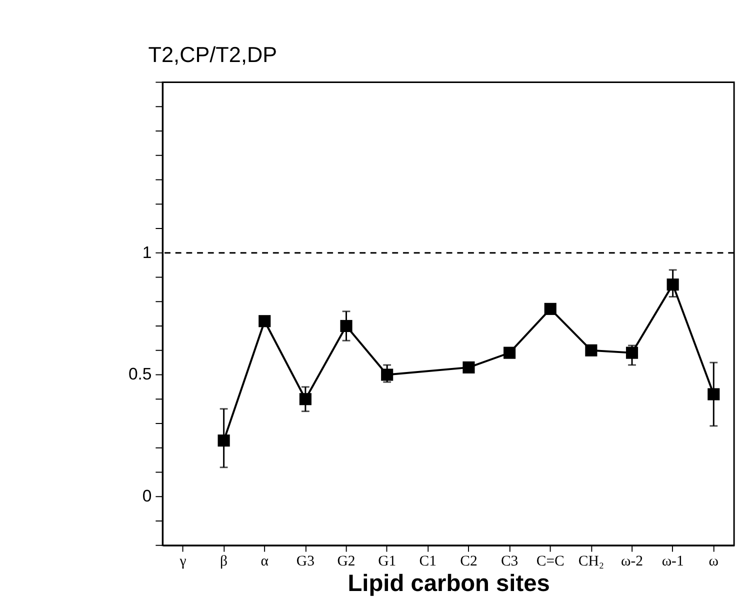 The width and height of the screenshot is (738, 611). I want to click on x-tick-label: C2, so click(469, 562).